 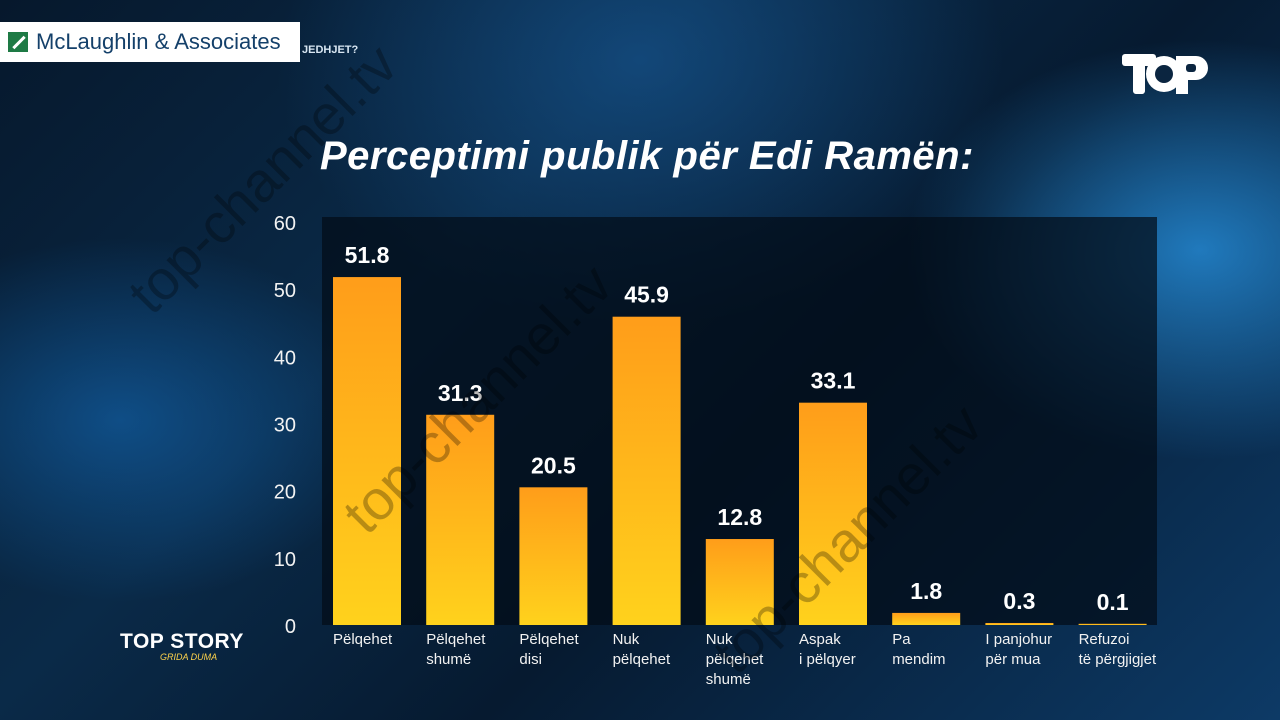 I want to click on chart-title: Perceptimi publik për Edi Ramën:, so click(x=647, y=156).